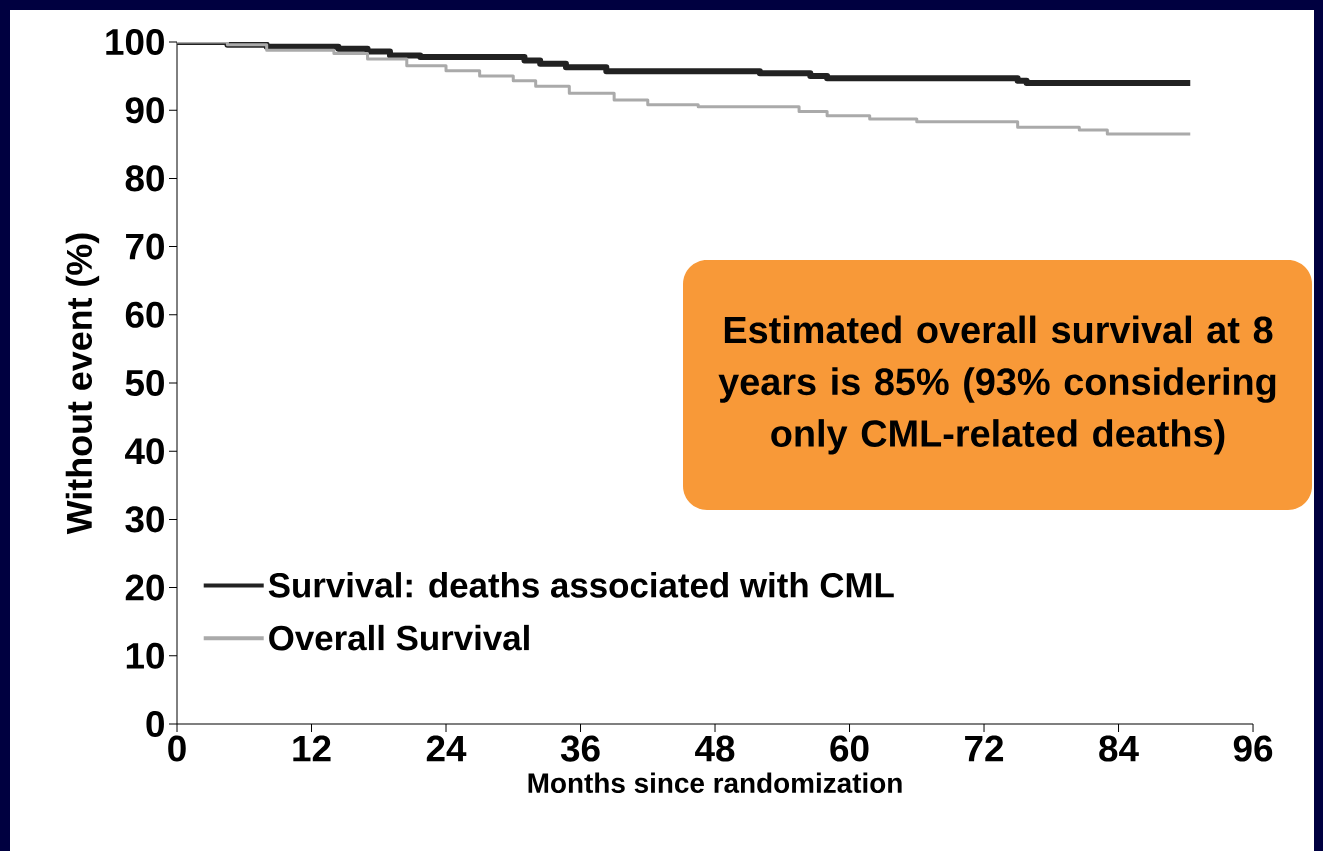  What do you see at coordinates (1119, 748) in the screenshot?
I see `x-tick-label: 84` at bounding box center [1119, 748].